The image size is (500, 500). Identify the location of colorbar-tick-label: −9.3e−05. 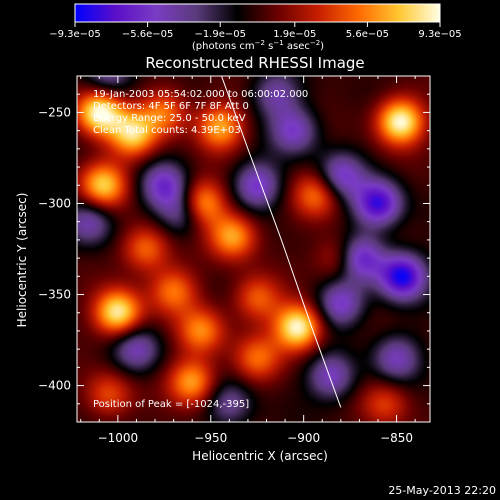
(75, 34).